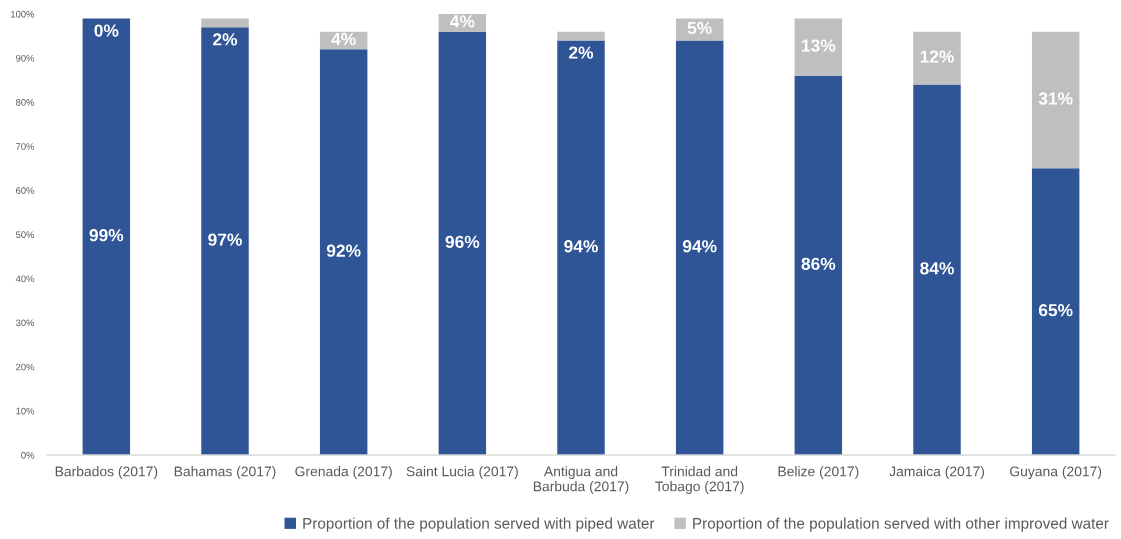 This screenshot has height=539, width=1121. What do you see at coordinates (343, 473) in the screenshot?
I see `x-tick-label: Grenada (2017)` at bounding box center [343, 473].